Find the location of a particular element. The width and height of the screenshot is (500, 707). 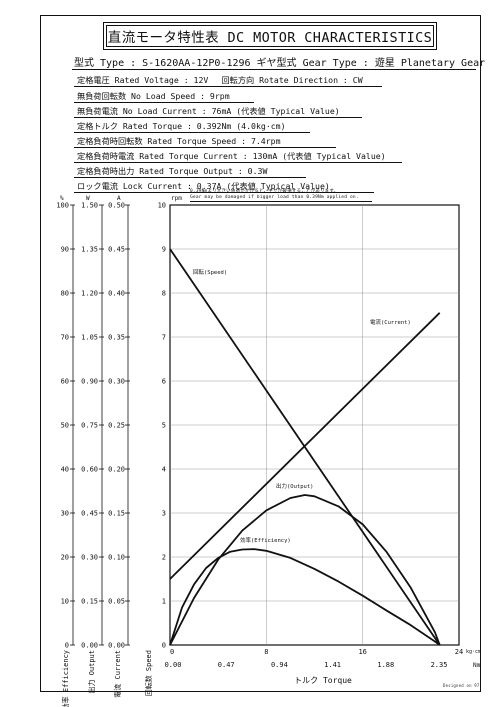

spec-no-load-speed: 無負荷回転数 No Load Speed : 9rpm is located at coordinates (153, 96).